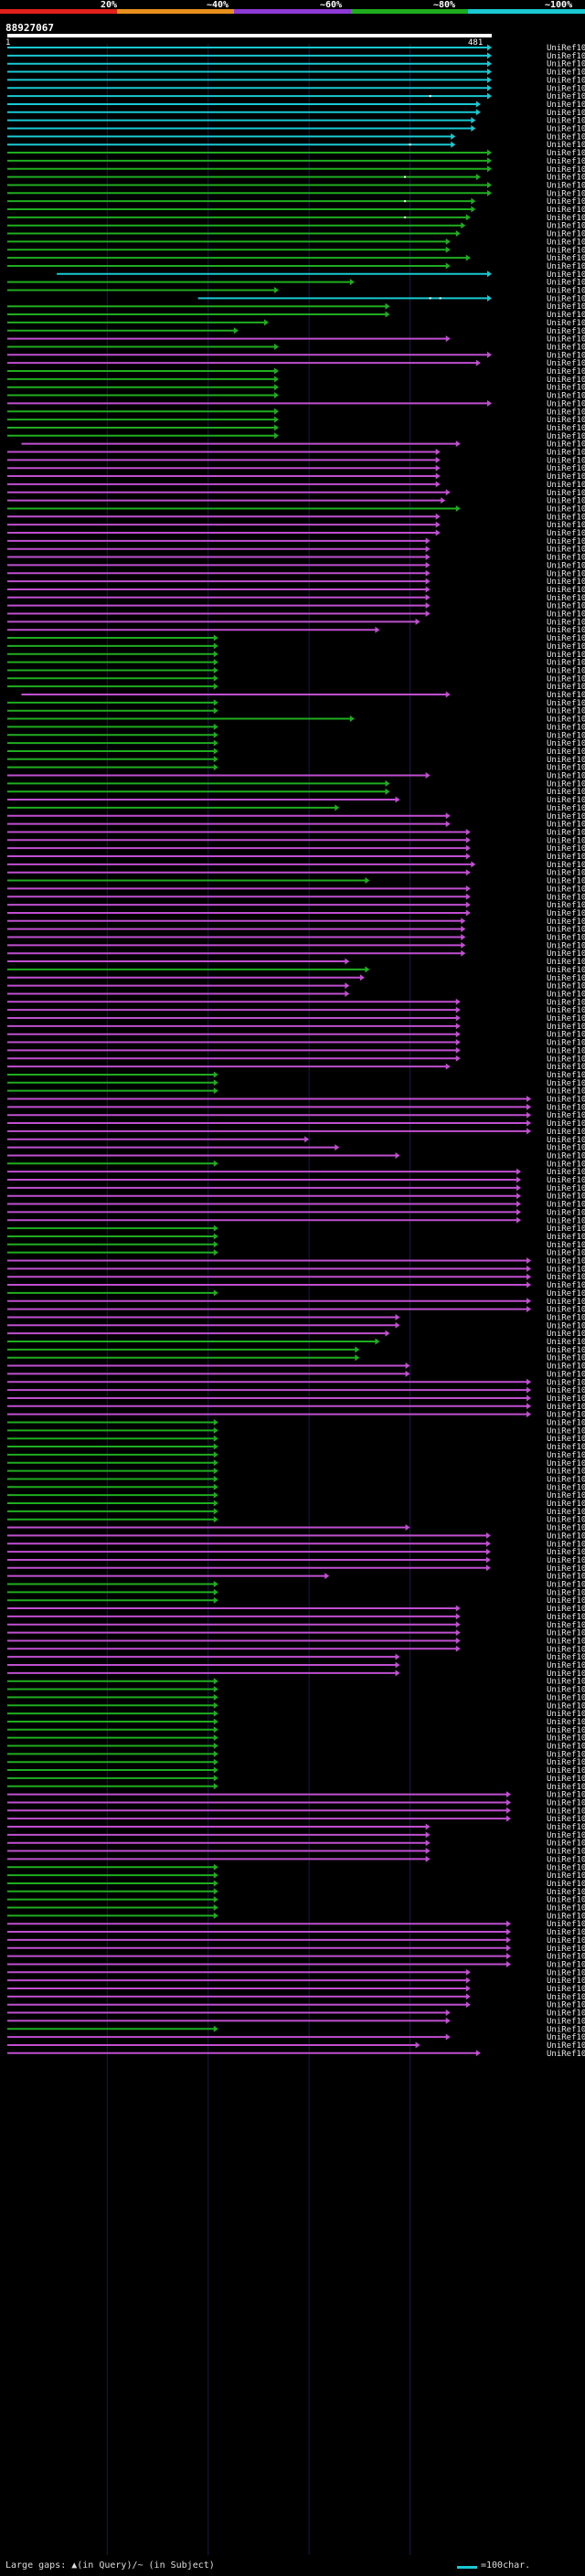 This screenshot has width=585, height=2576. I want to click on hit-label: UniRef100_A2SY25, so click(566, 340).